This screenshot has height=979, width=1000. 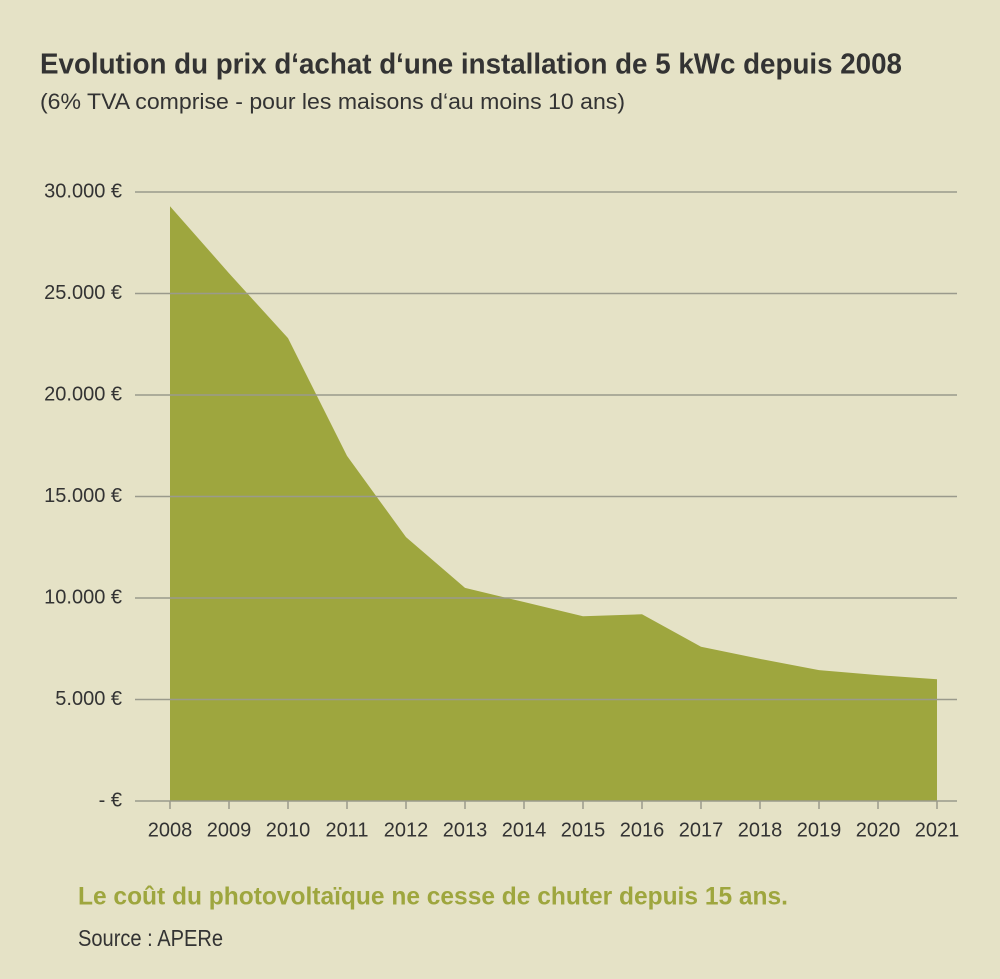 What do you see at coordinates (760, 830) in the screenshot?
I see `x-tick-label: 2018` at bounding box center [760, 830].